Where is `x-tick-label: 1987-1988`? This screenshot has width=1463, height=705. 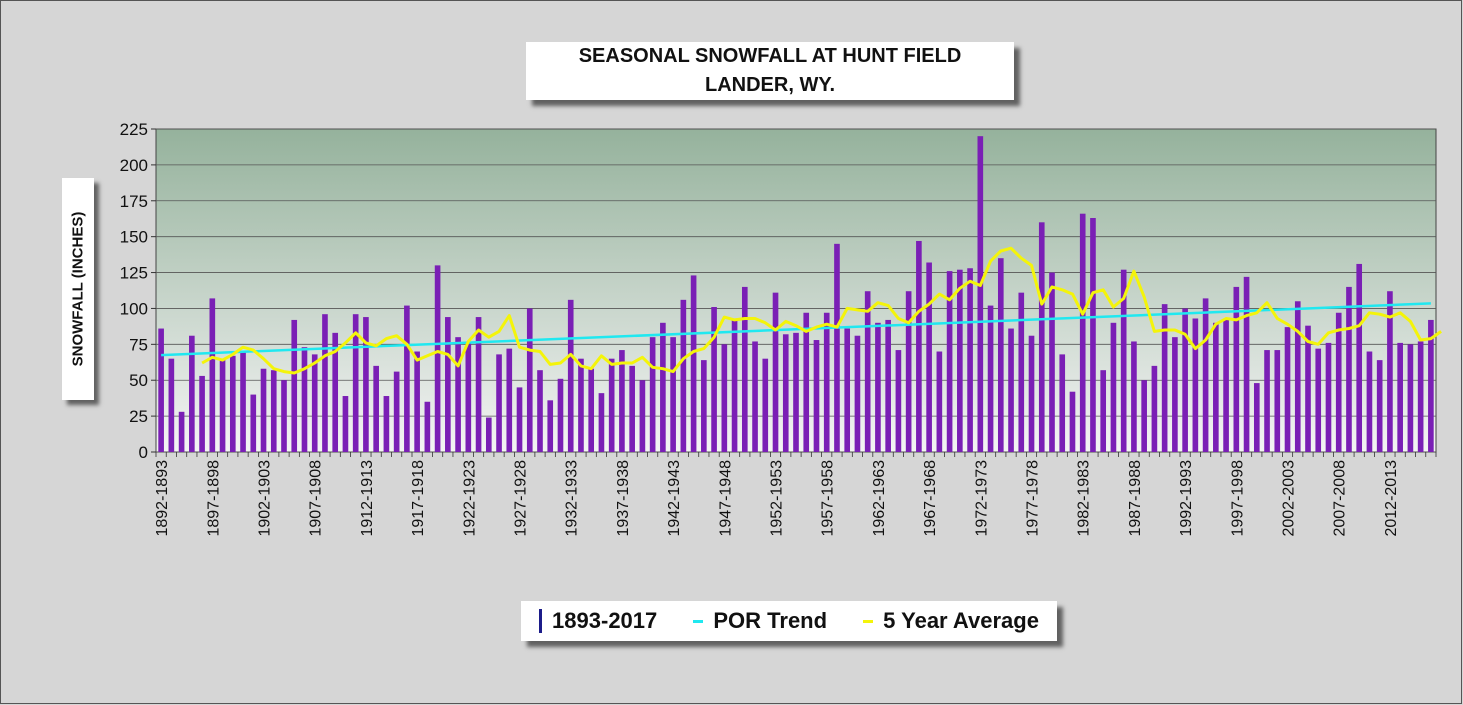 x-tick-label: 1987-1988 is located at coordinates (1135, 498).